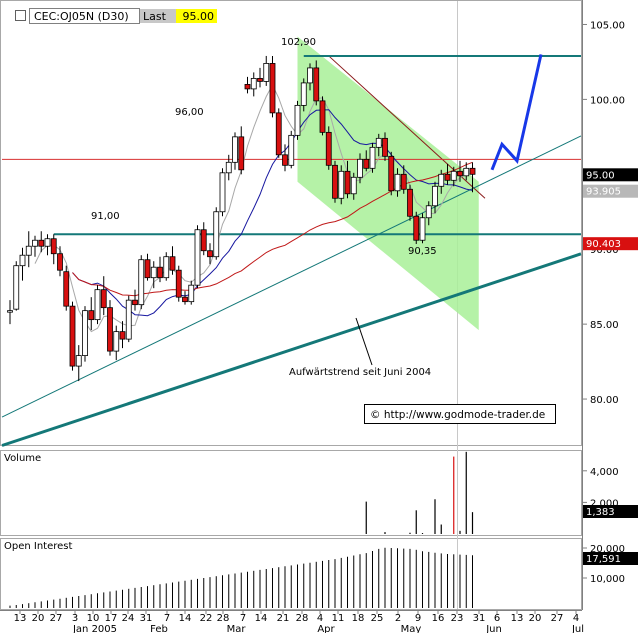 The width and height of the screenshot is (640, 633). What do you see at coordinates (600, 512) in the screenshot?
I see `volume-last-tag: 1,383` at bounding box center [600, 512].